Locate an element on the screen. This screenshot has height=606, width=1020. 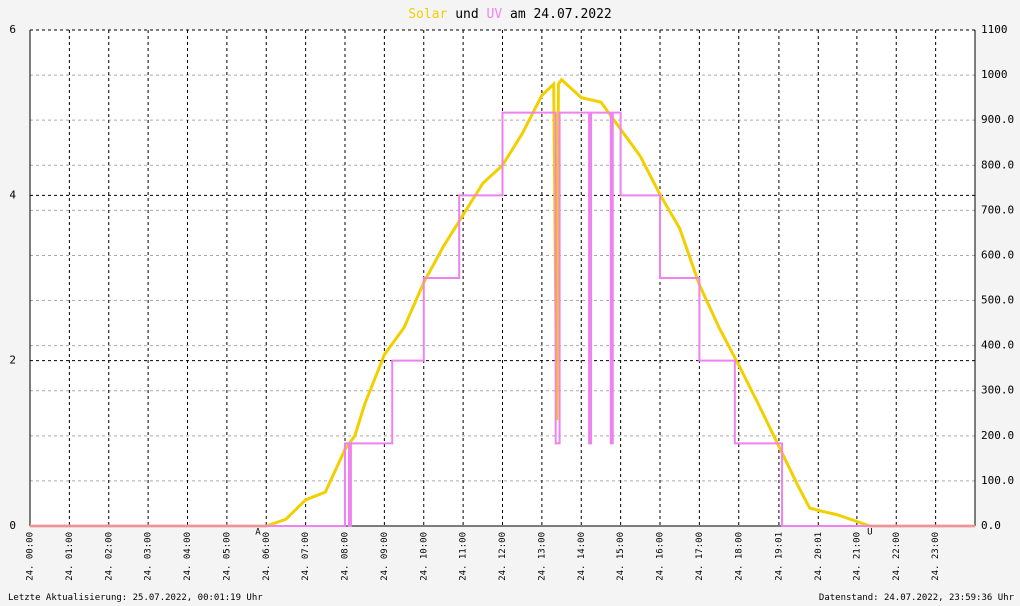
x-tick-label: 24. 23:00 is located at coordinates (936, 556).